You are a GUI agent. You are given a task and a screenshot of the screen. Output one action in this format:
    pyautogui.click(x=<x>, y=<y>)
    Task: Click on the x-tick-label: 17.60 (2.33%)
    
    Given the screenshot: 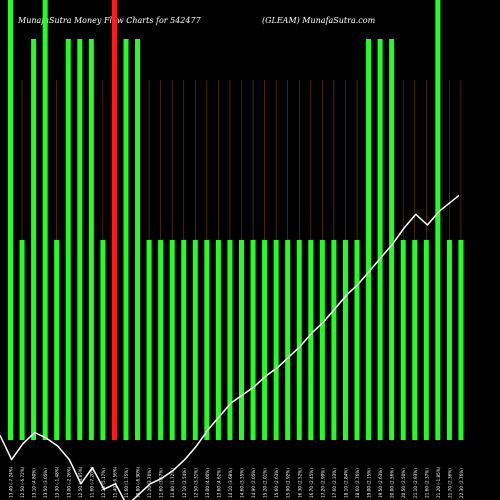 What is the action you would take?
    pyautogui.click(x=334, y=483)
    